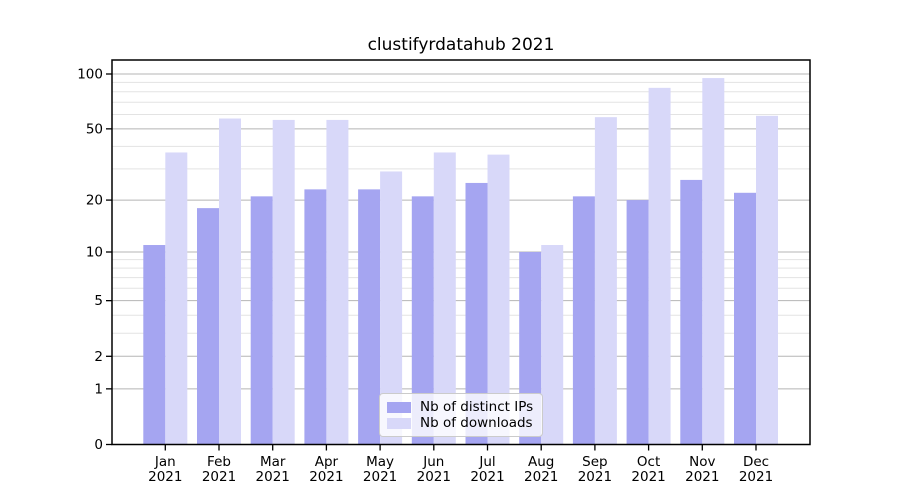 The height and width of the screenshot is (500, 900). What do you see at coordinates (90, 75) in the screenshot?
I see `y-tick-label: 100` at bounding box center [90, 75].